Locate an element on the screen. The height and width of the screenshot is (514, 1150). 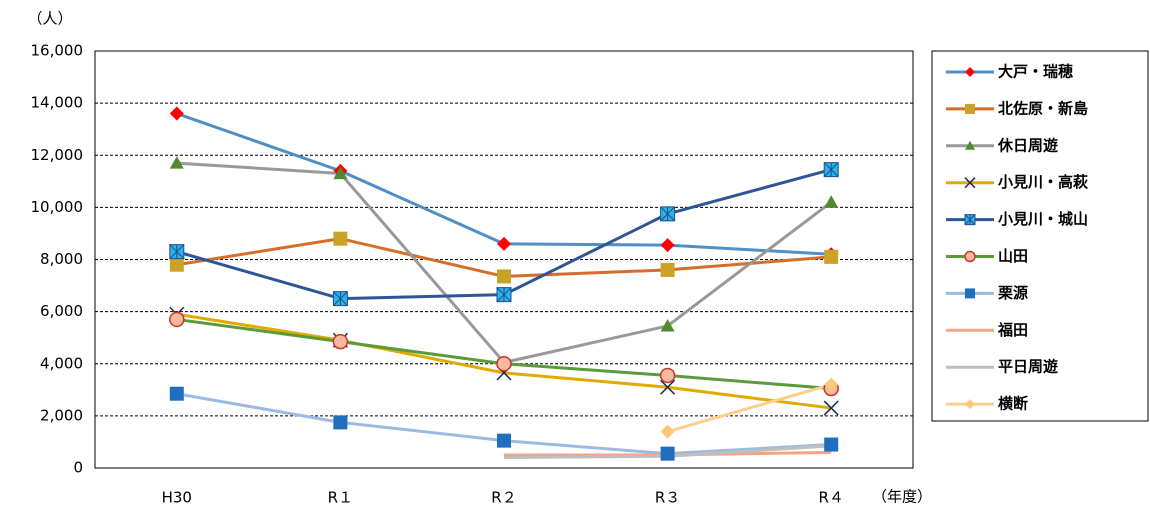
y-tick-label: 14,000 is located at coordinates (57, 103).